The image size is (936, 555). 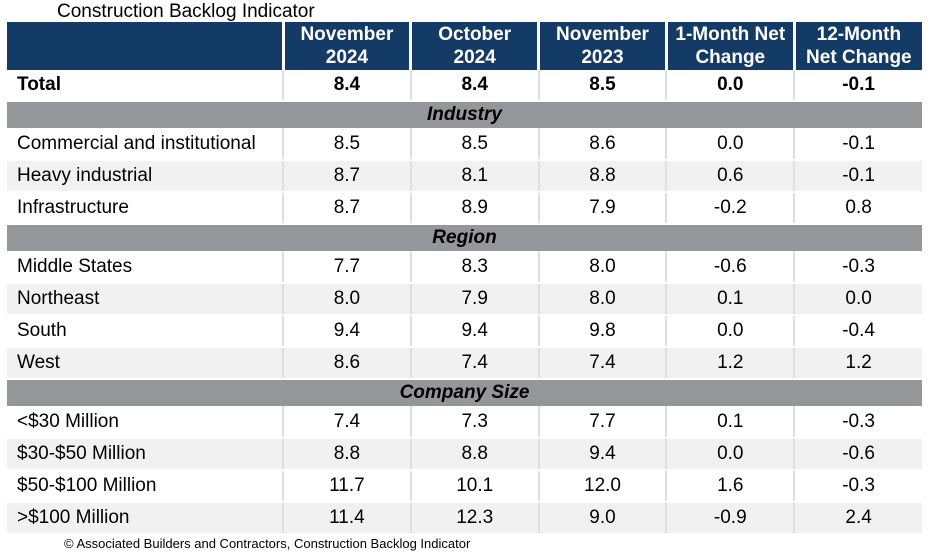 I want to click on cell-value: 12.0, so click(x=602, y=486).